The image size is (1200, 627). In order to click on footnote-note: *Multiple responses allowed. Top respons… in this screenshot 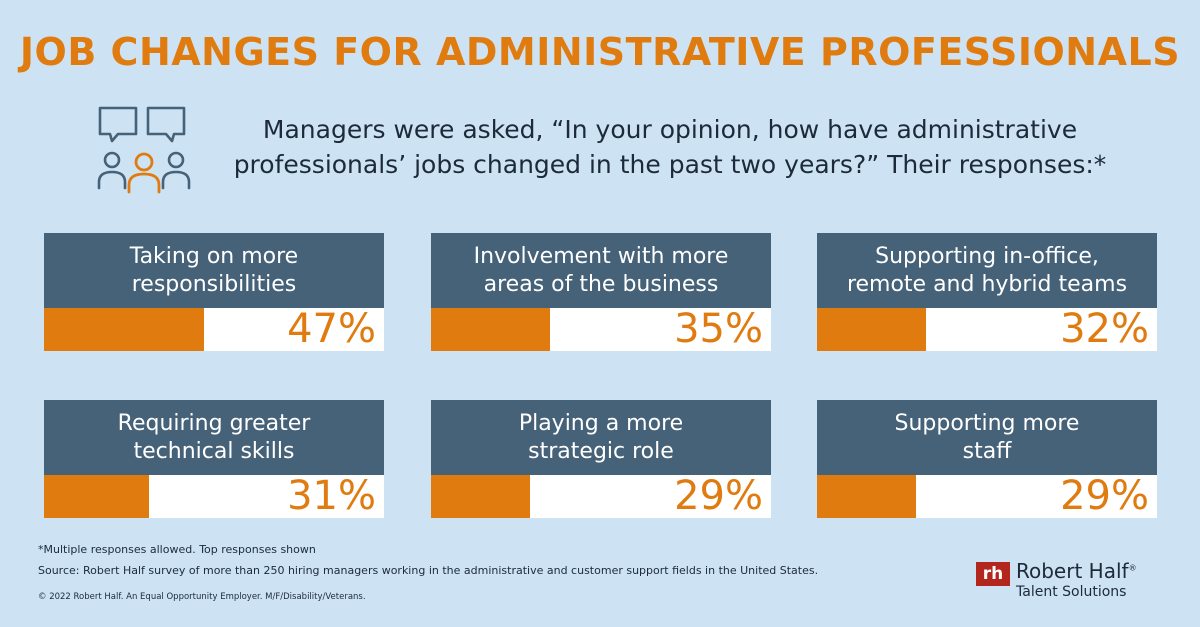, I will do `click(177, 549)`.